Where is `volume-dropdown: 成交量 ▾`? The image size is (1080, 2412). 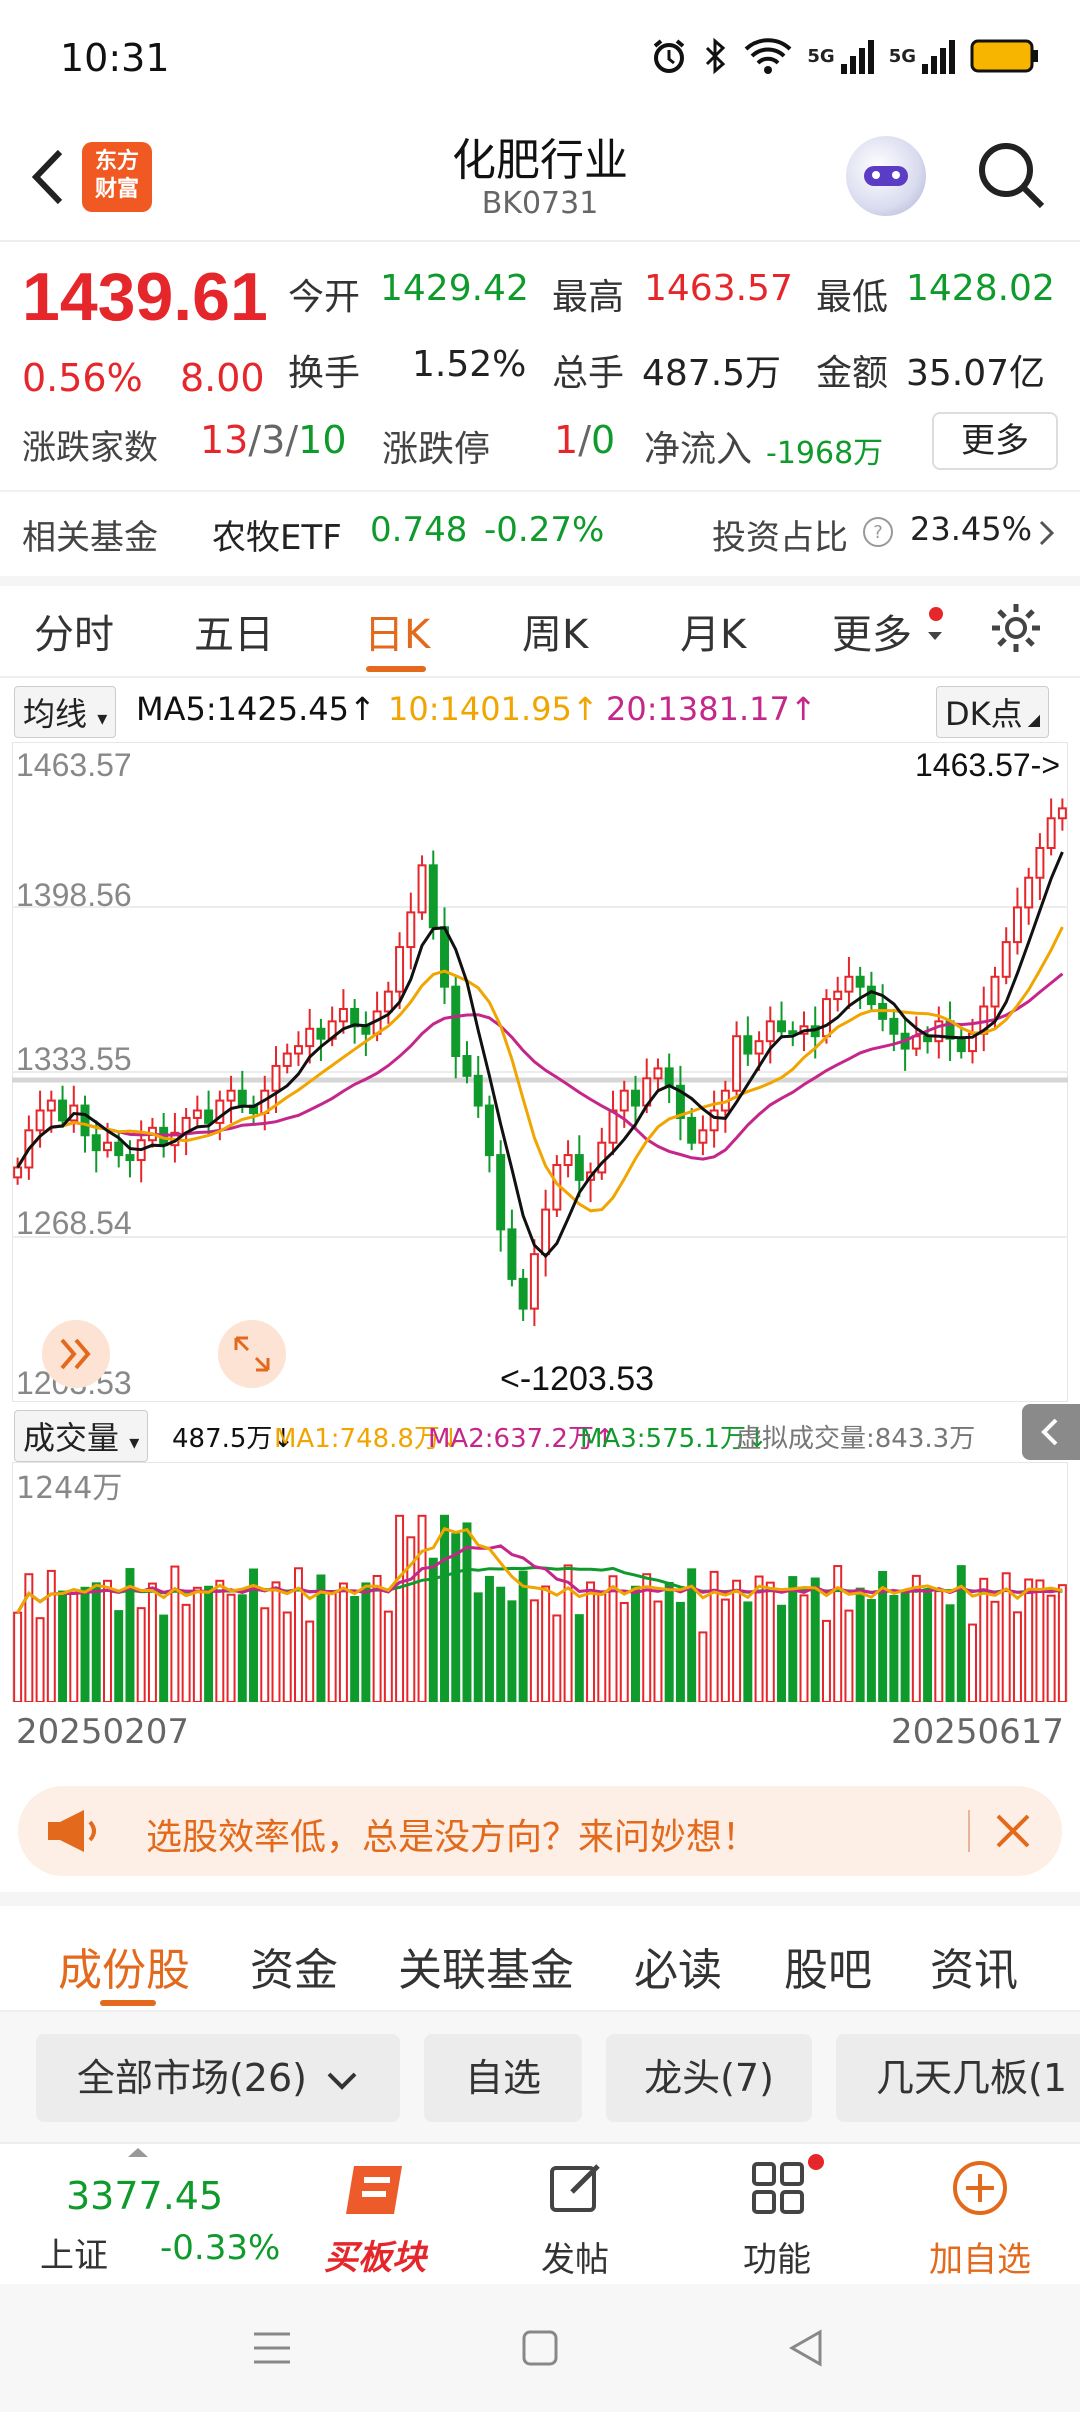 volume-dropdown: 成交量 ▾ is located at coordinates (81, 1436).